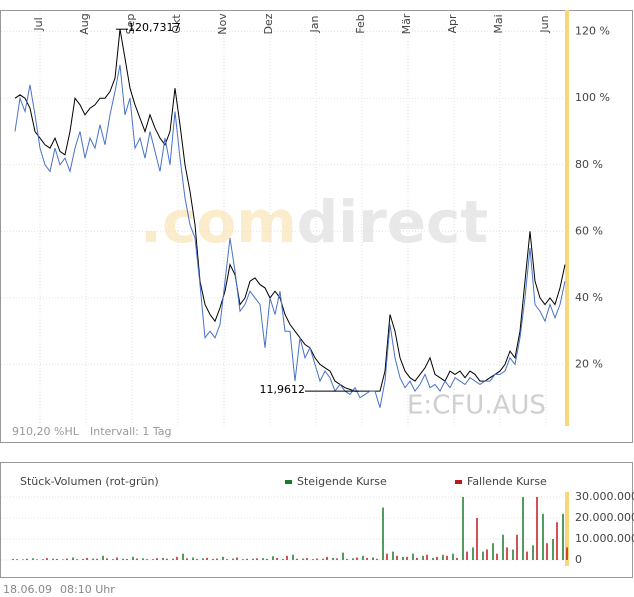 Image resolution: width=634 pixels, height=597 pixels. What do you see at coordinates (268, 23) in the screenshot?
I see `month-label: Dez` at bounding box center [268, 23].